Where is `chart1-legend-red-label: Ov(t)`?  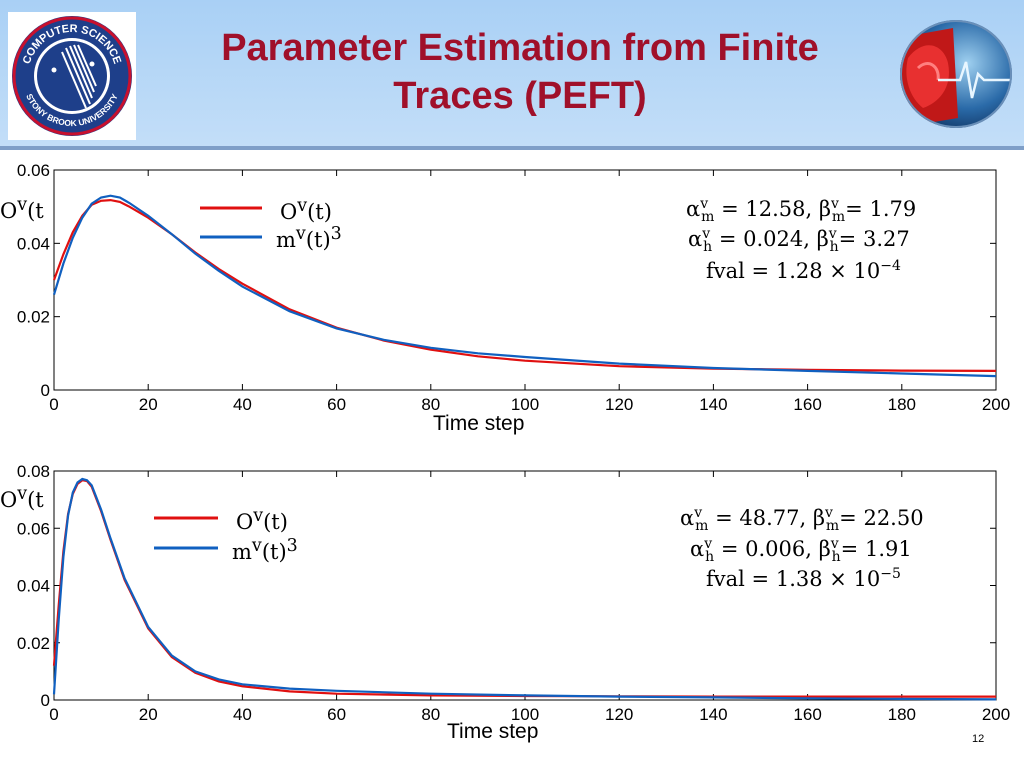 chart1-legend-red-label: Ov(t) is located at coordinates (306, 210).